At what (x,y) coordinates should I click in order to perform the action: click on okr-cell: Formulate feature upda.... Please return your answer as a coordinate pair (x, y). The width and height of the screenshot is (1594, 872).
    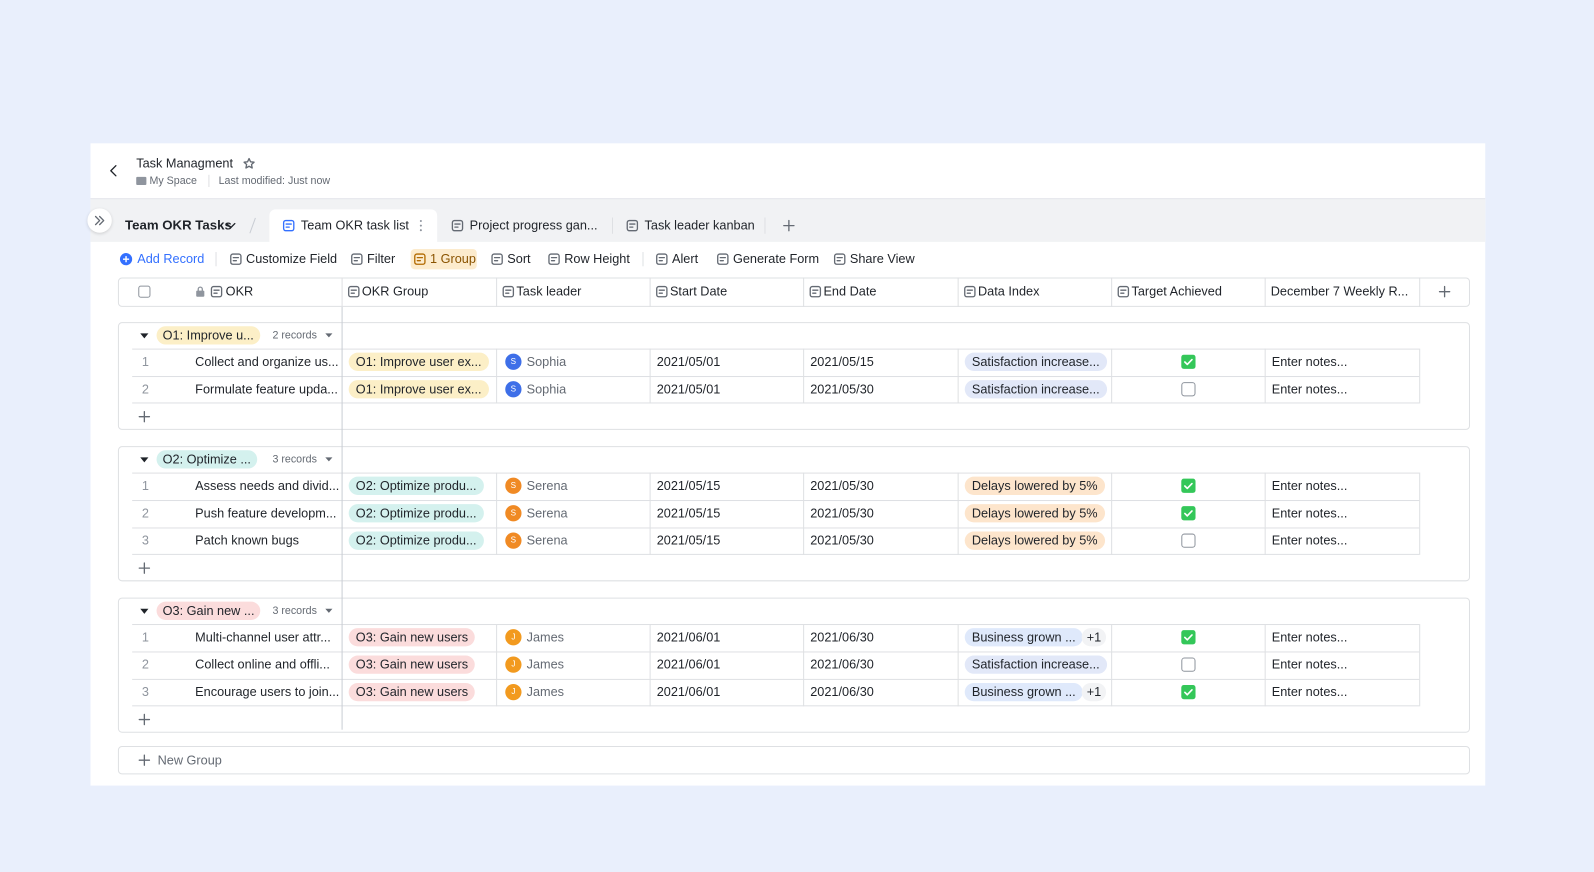
    Looking at the image, I should click on (266, 389).